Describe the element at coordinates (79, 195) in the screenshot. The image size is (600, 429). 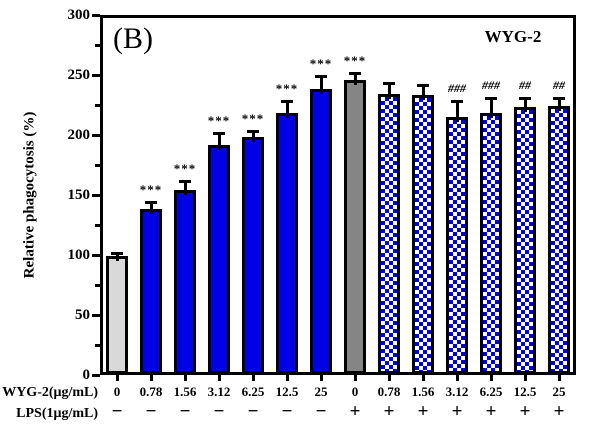
I see `y-tick-label: 150` at that location.